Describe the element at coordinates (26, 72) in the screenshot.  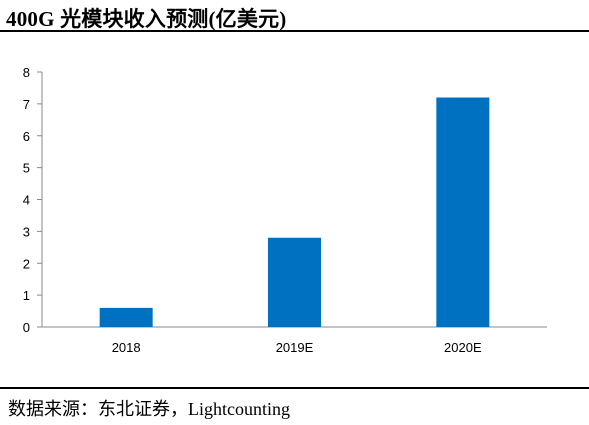
I see `y-tick-label: 8` at that location.